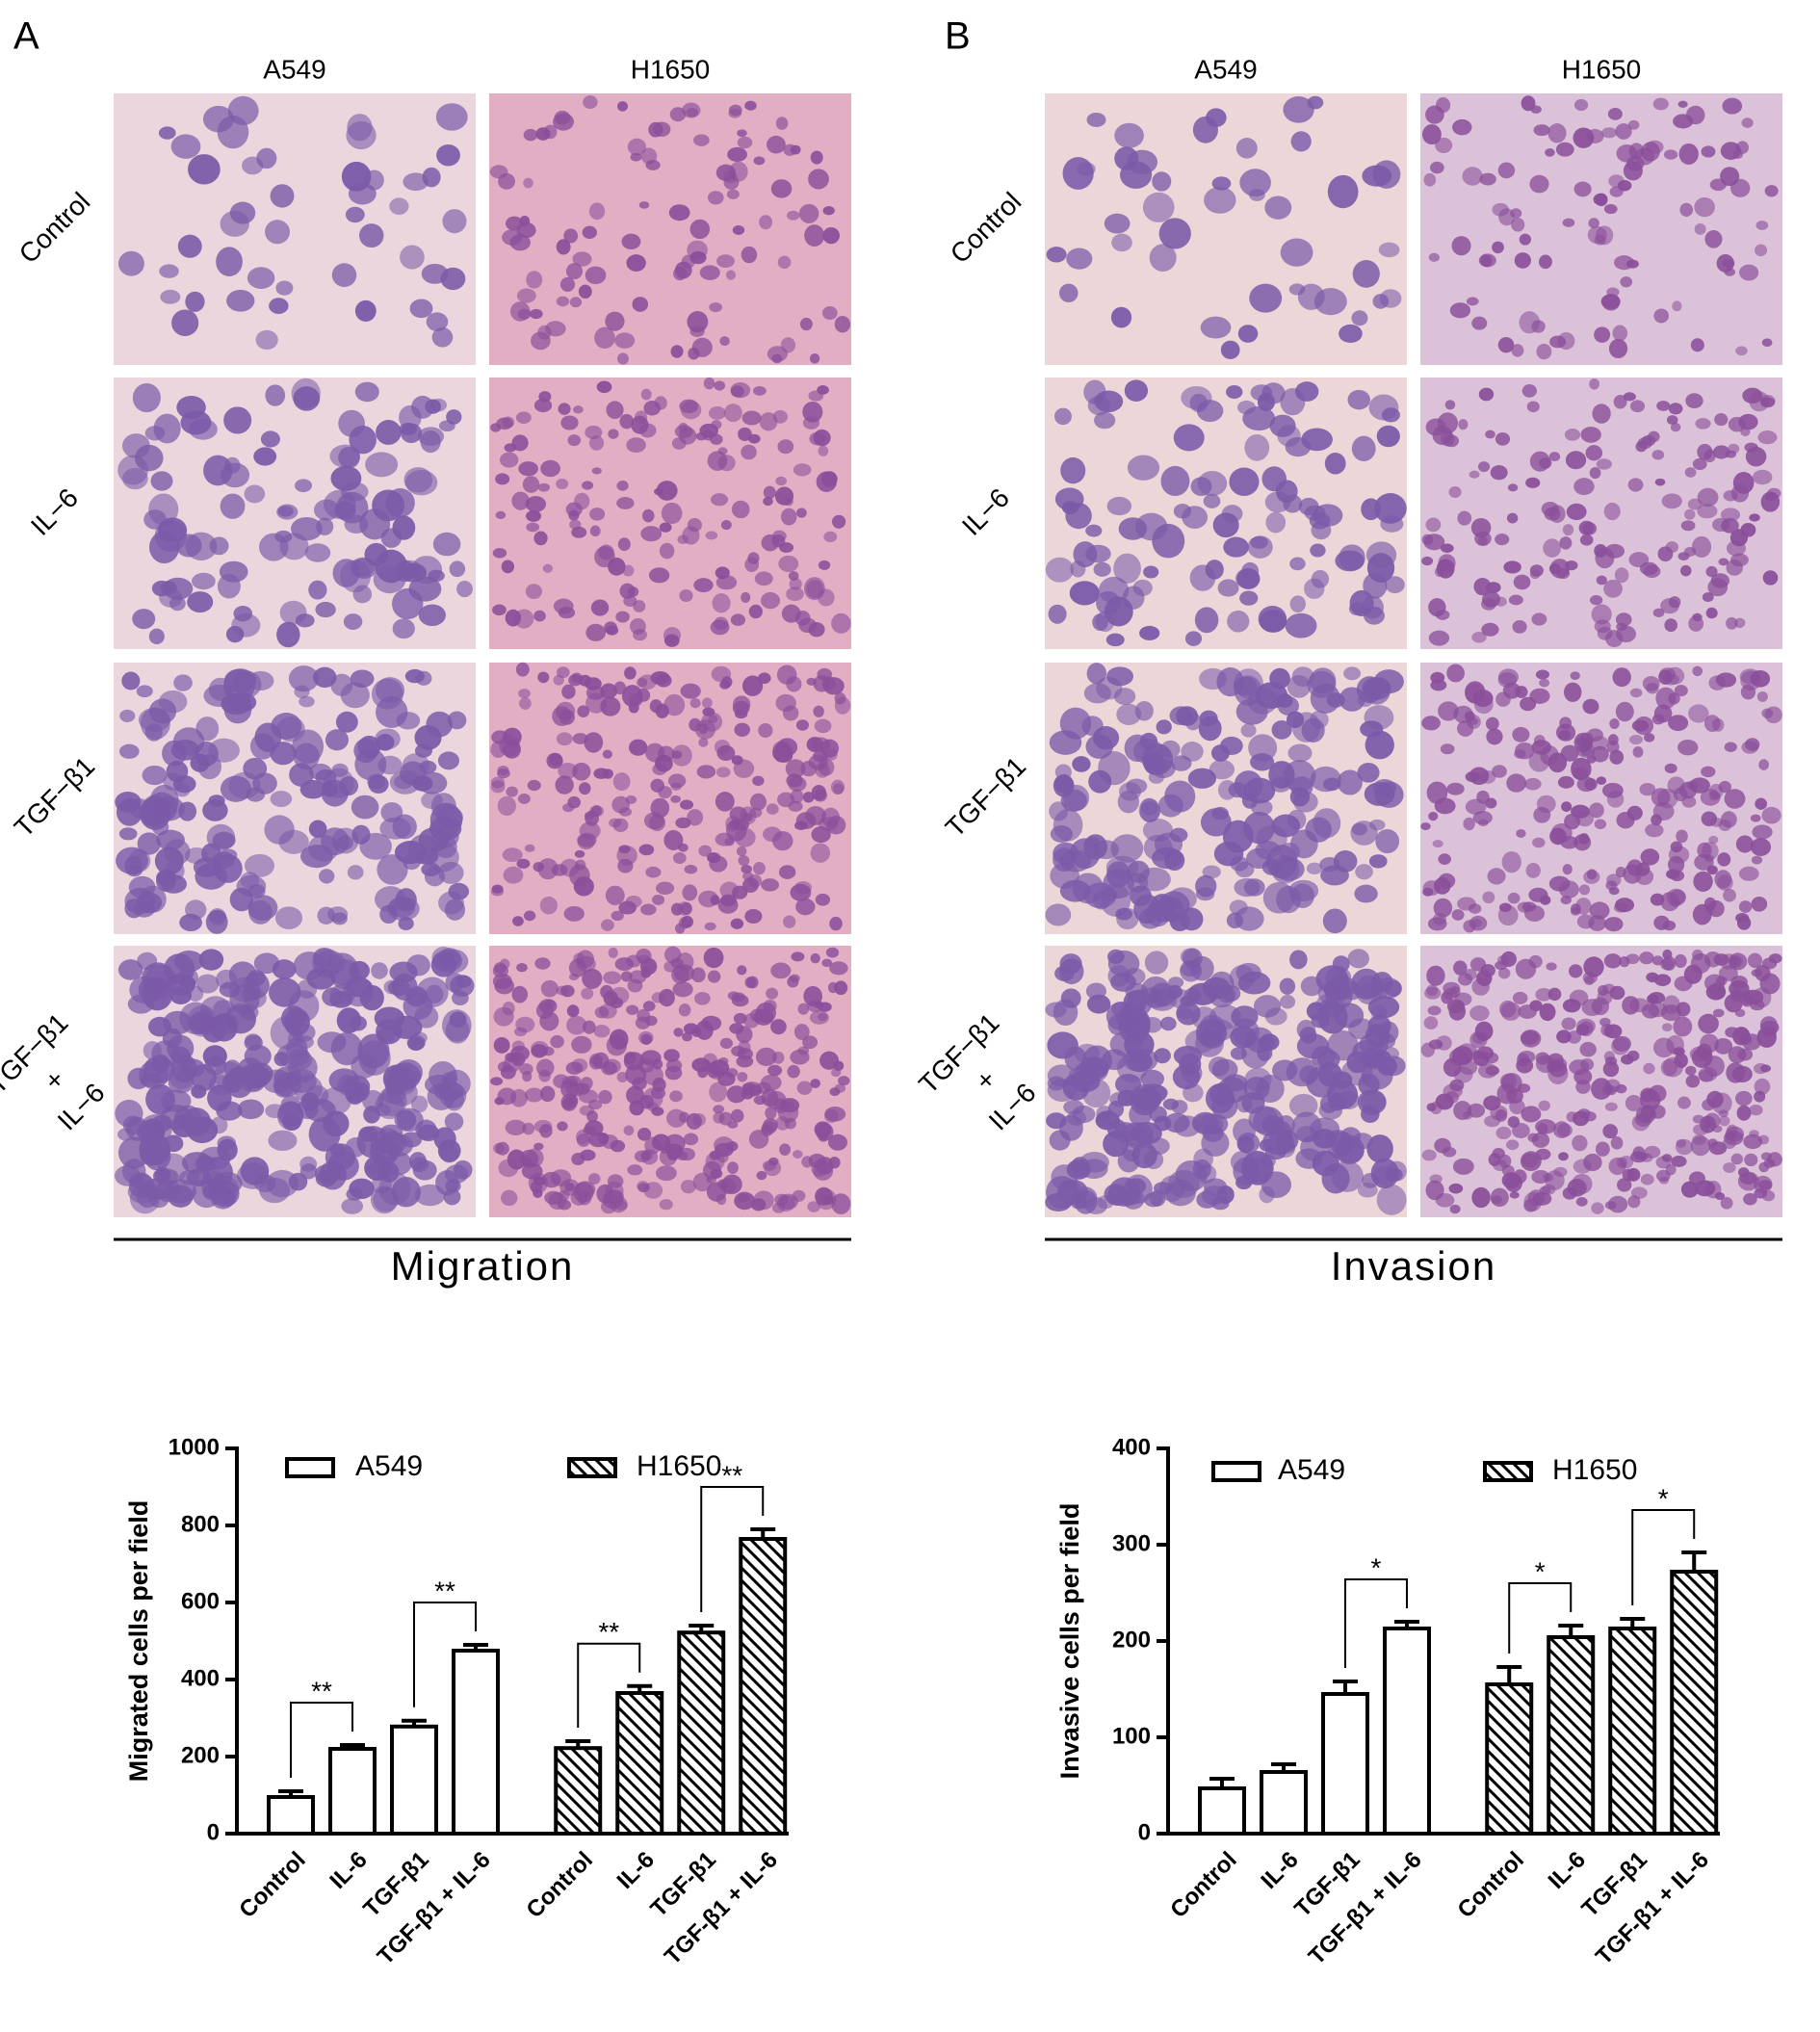 The width and height of the screenshot is (1820, 2032). What do you see at coordinates (389, 1466) in the screenshot?
I see `legend-label: A549` at bounding box center [389, 1466].